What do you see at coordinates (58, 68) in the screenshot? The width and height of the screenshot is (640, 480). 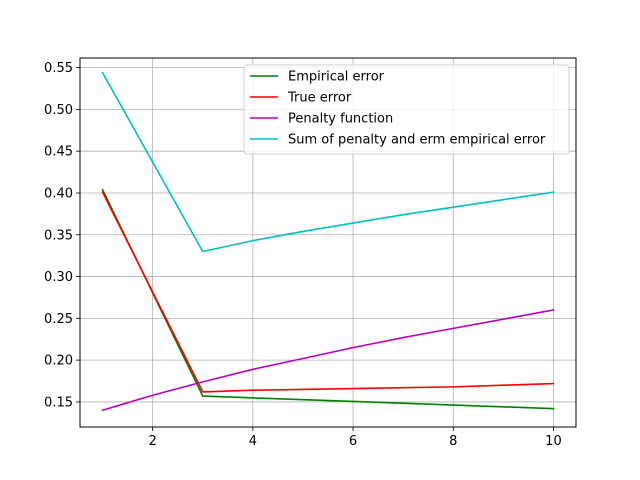 I see `y-tick-label: 0.55` at bounding box center [58, 68].